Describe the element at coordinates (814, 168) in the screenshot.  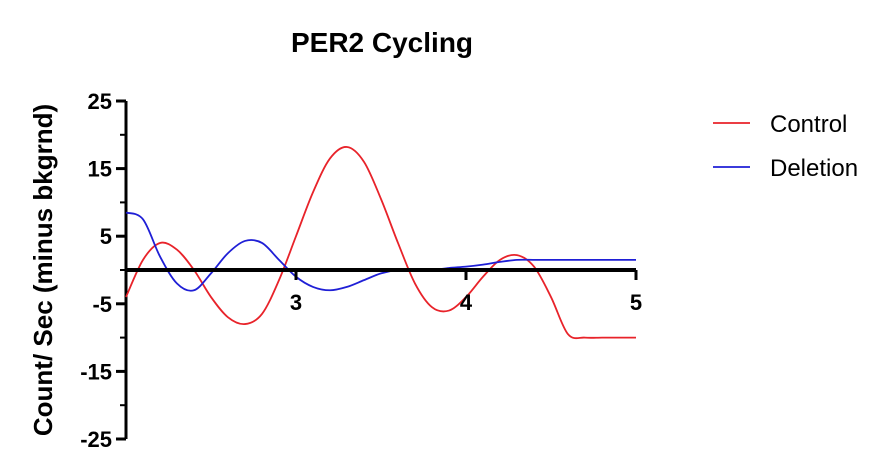
I see `legend-label-deletion: Deletion` at that location.